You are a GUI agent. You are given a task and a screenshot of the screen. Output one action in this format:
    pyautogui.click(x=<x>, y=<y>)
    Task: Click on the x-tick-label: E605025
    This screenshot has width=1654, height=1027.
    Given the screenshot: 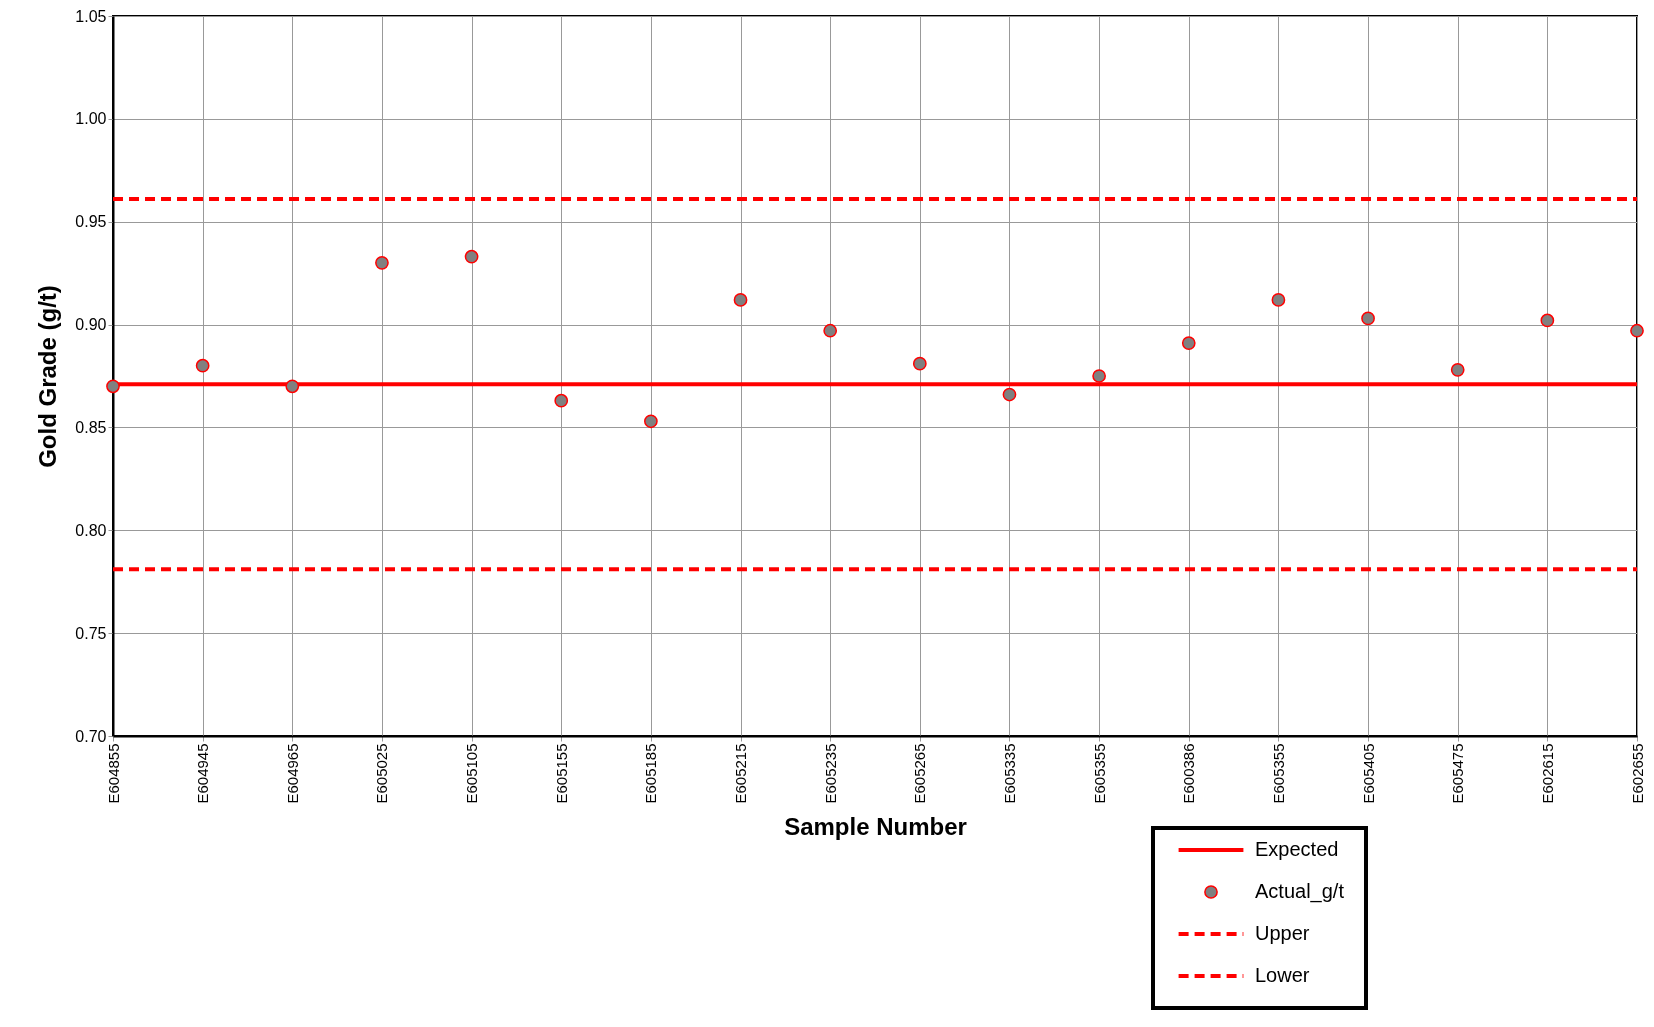 What is the action you would take?
    pyautogui.click(x=382, y=773)
    